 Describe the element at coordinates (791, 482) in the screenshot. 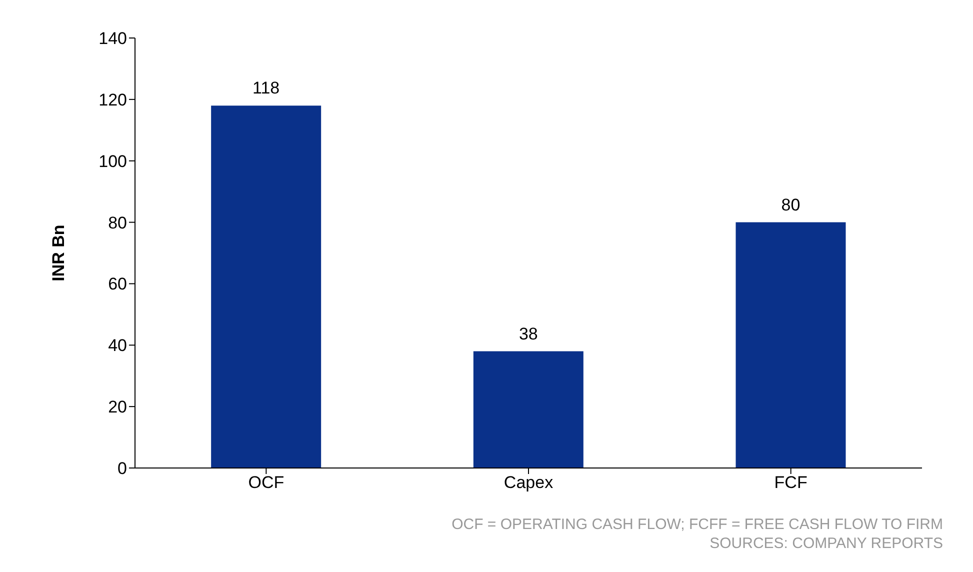

I see `x-tick-label: FCF` at that location.